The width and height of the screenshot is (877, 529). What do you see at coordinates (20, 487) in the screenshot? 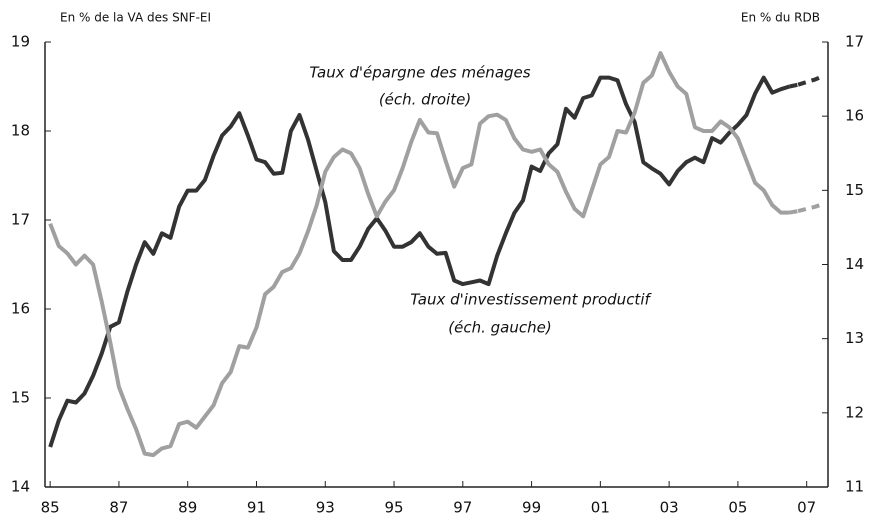
I see `y-tick-label: 14` at bounding box center [20, 487].